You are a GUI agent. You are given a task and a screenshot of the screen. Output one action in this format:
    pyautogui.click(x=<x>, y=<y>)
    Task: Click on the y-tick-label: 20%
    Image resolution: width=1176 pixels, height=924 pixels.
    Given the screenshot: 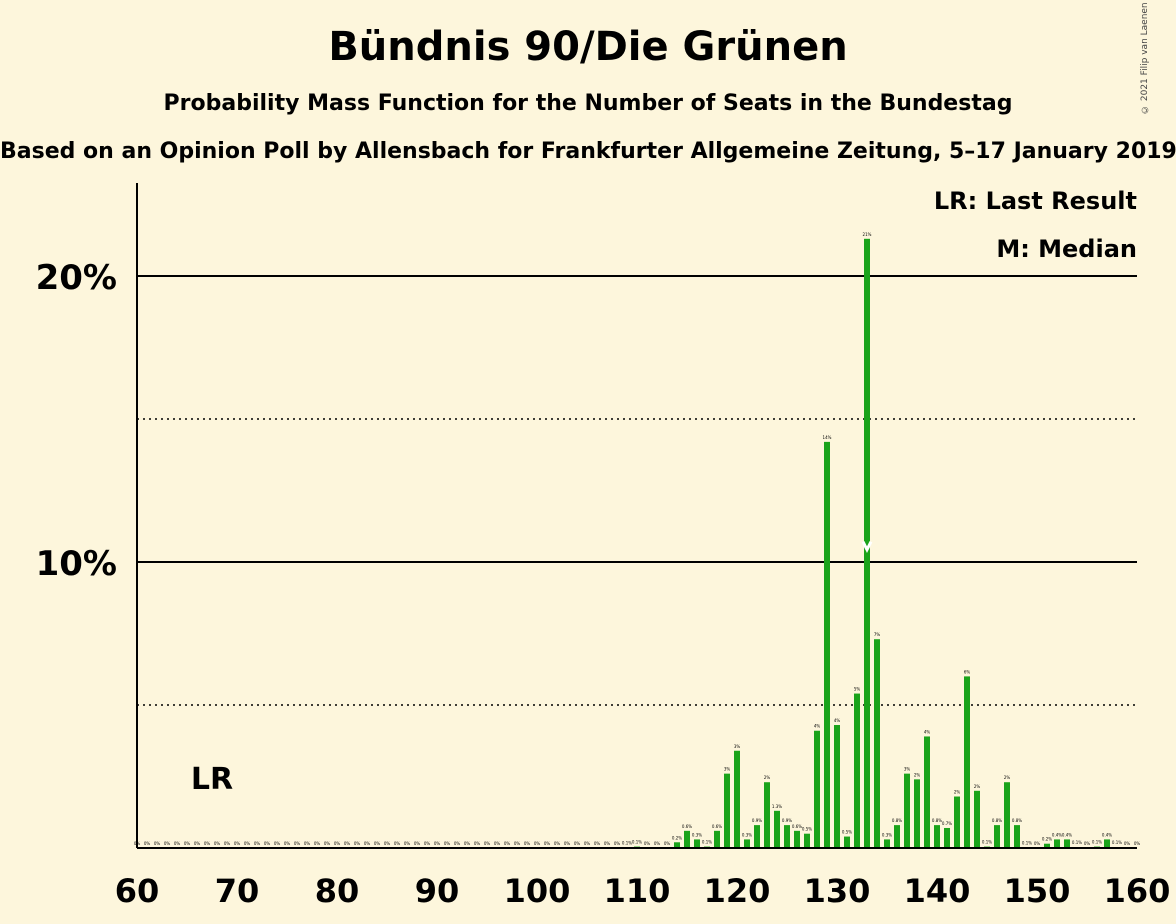 What is the action you would take?
    pyautogui.click(x=76, y=278)
    